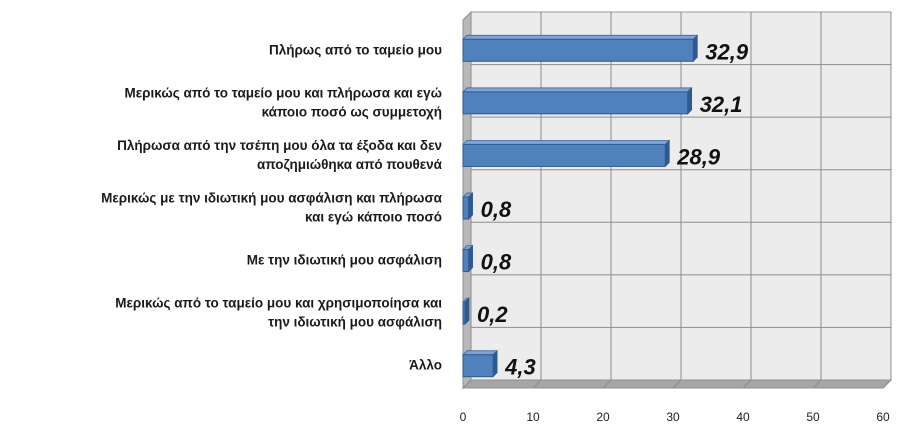 The width and height of the screenshot is (915, 433). I want to click on x-tick-label: 40, so click(743, 417).